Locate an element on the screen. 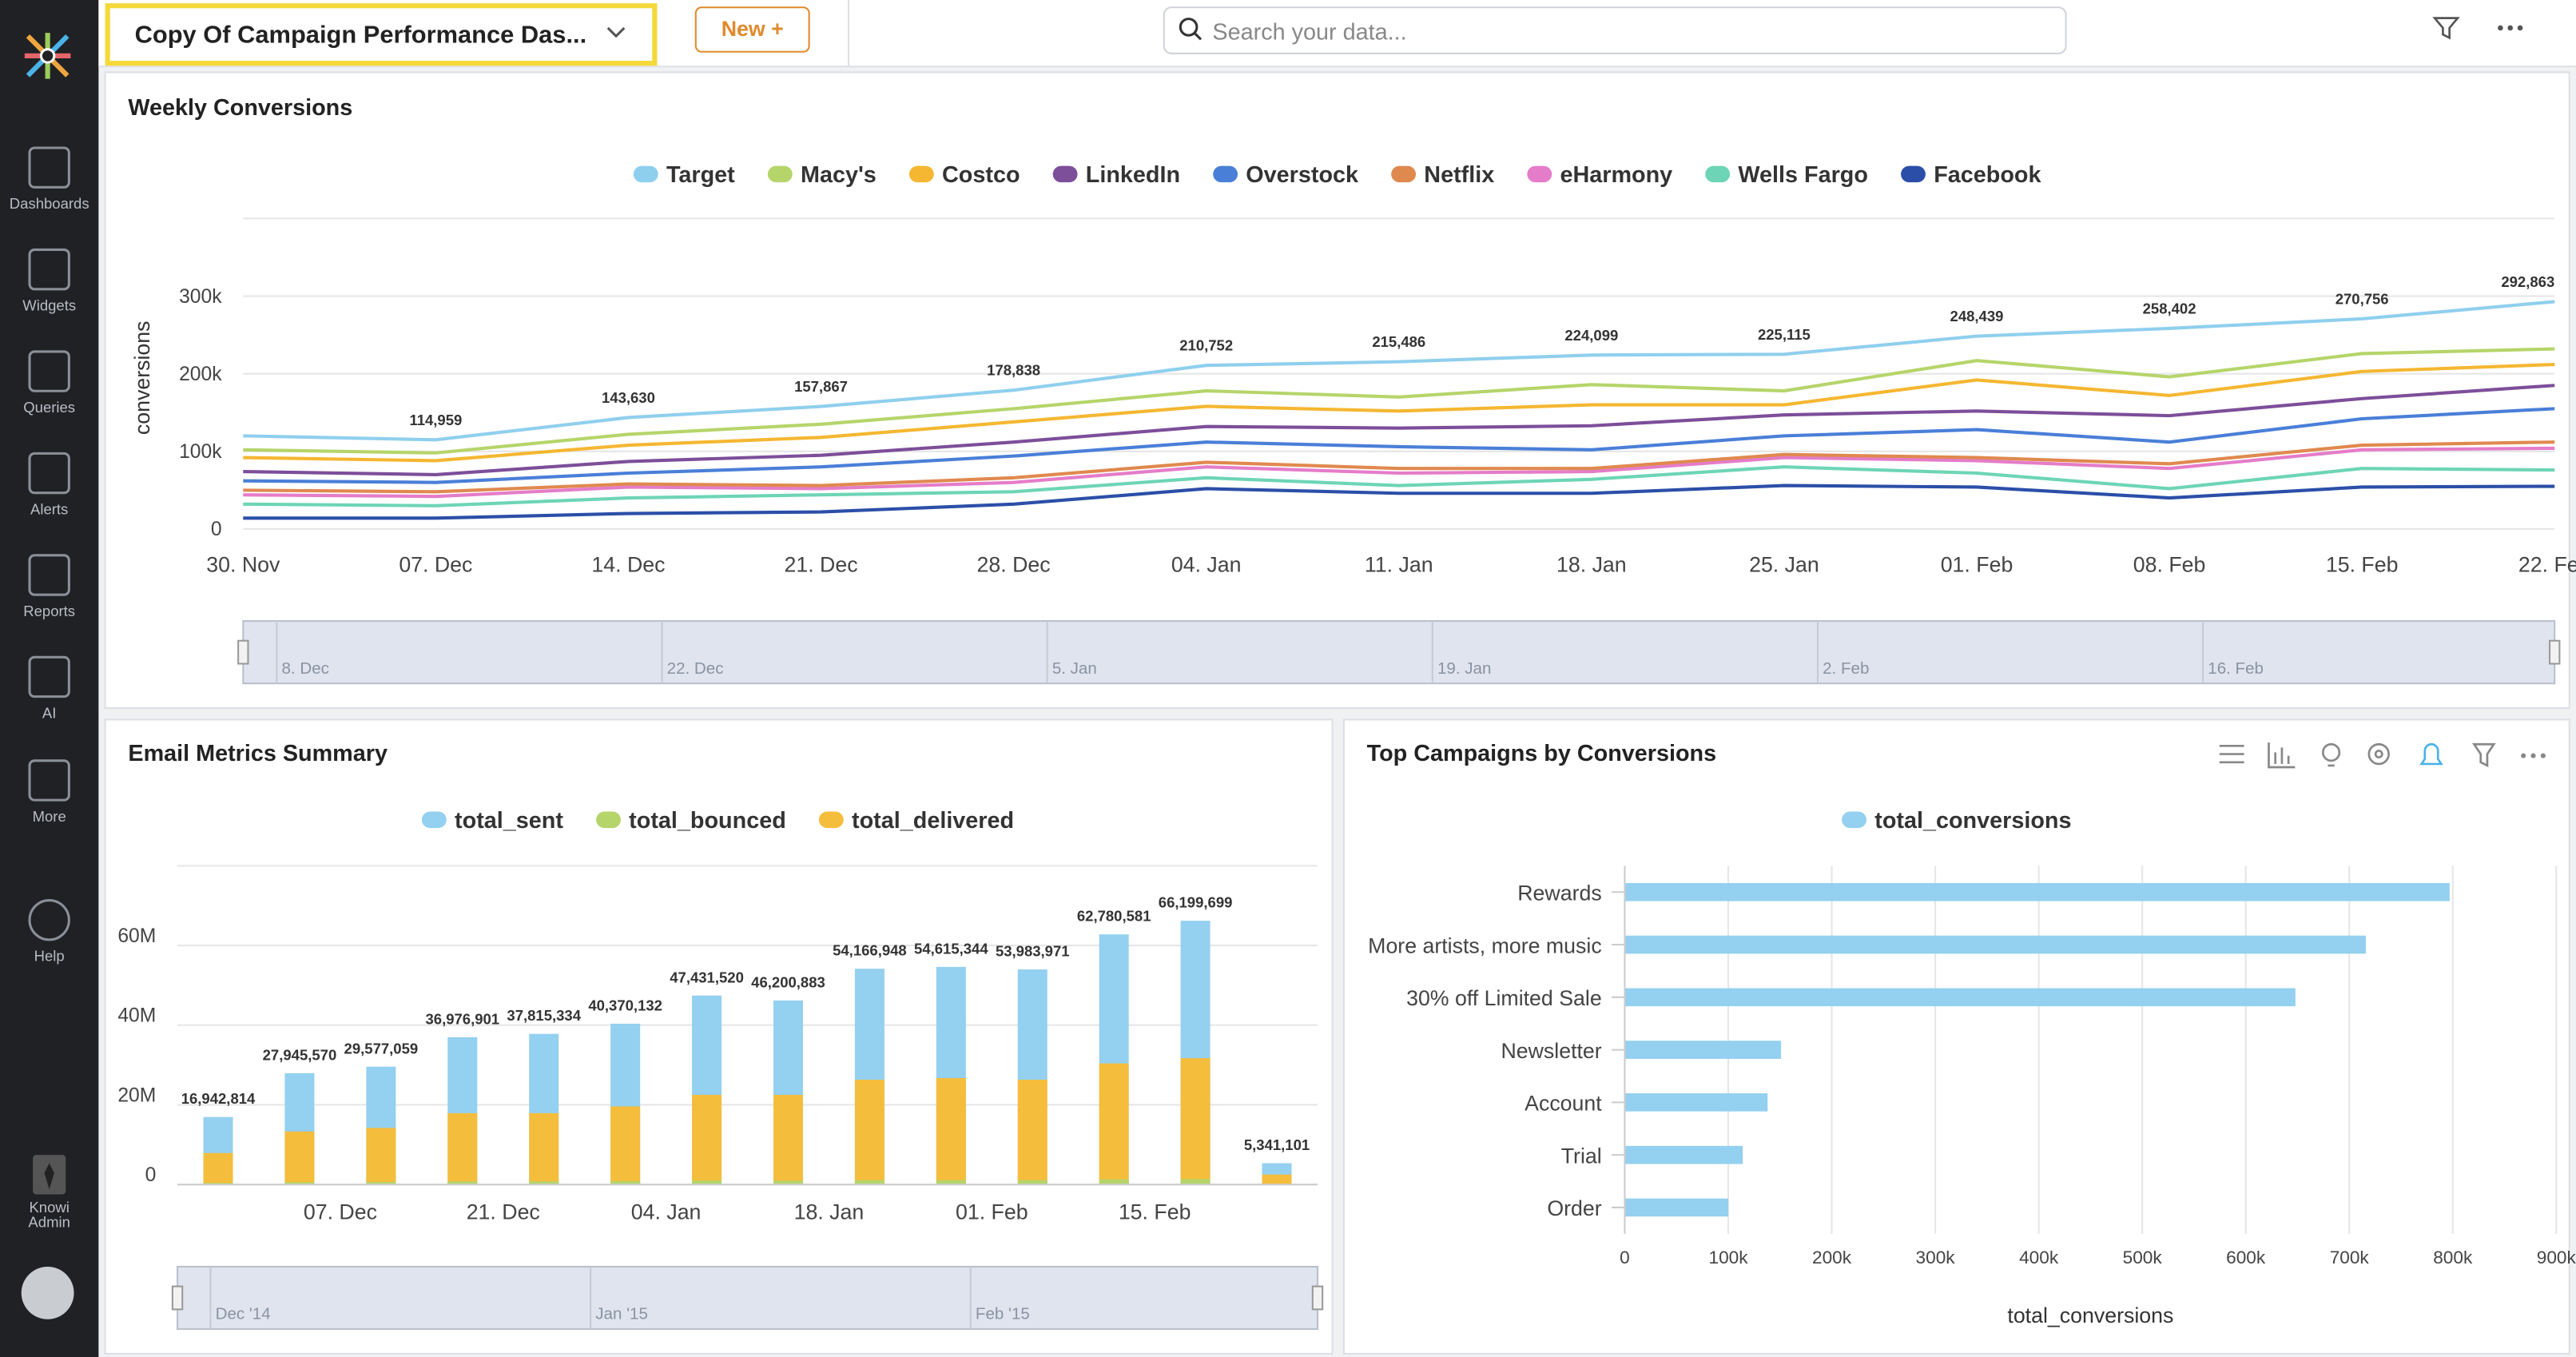  data-label: 54,166,948 is located at coordinates (870, 951).